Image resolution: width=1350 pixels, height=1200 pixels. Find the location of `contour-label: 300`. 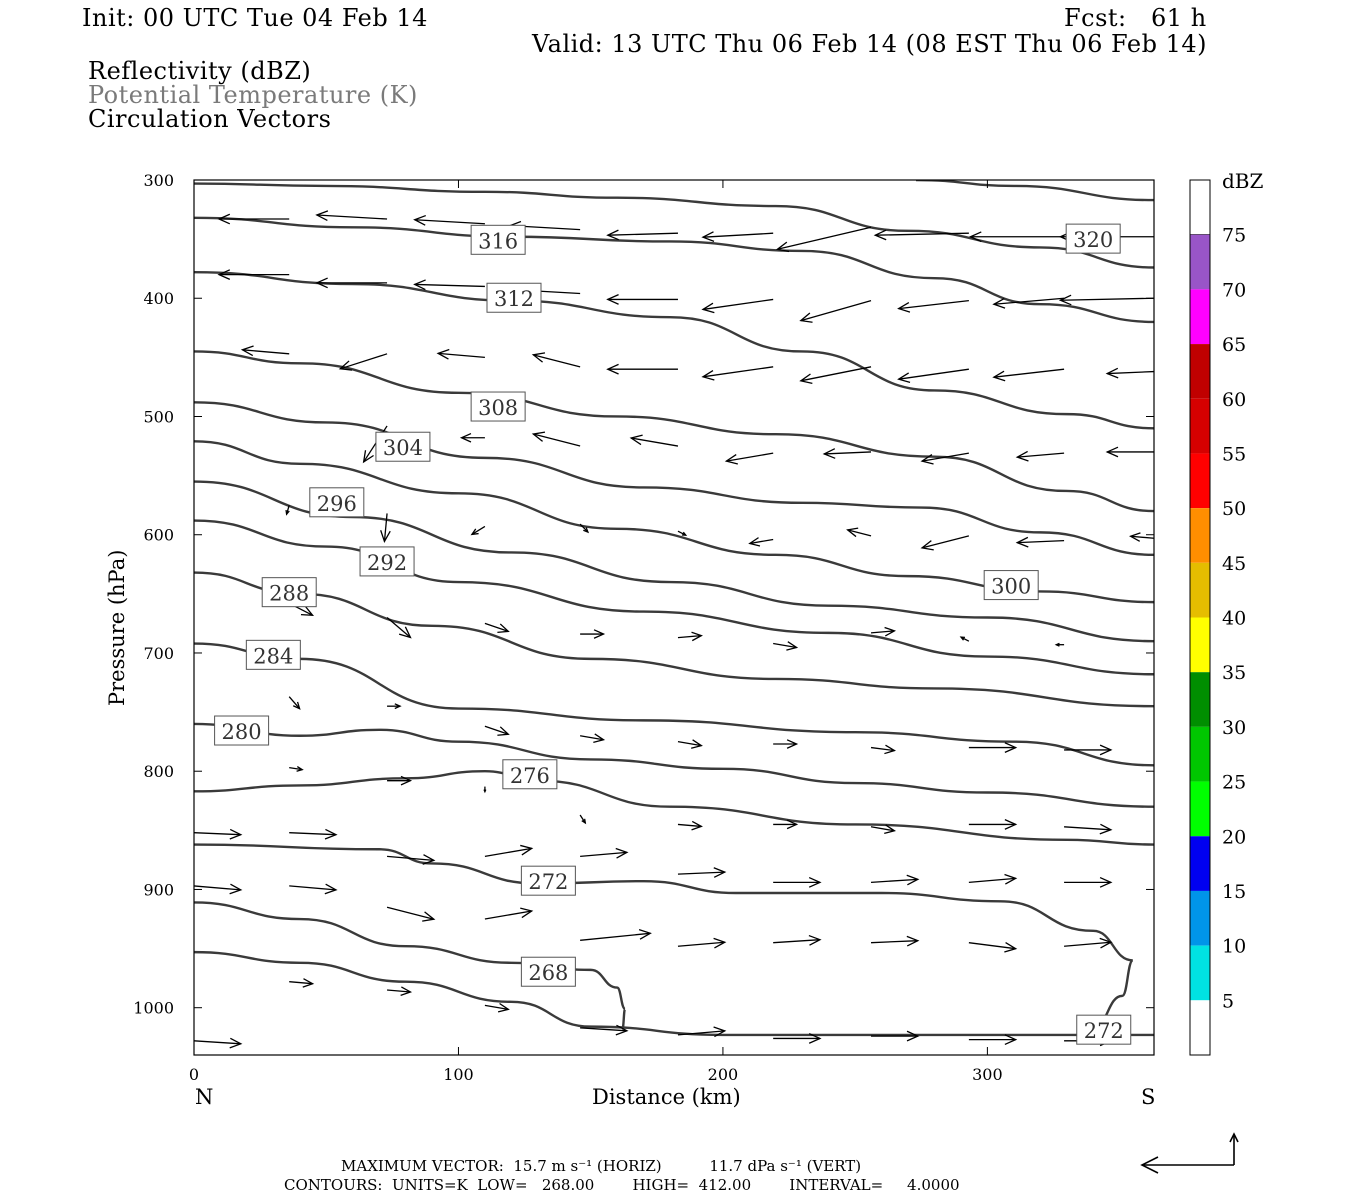

contour-label: 300 is located at coordinates (1011, 587).